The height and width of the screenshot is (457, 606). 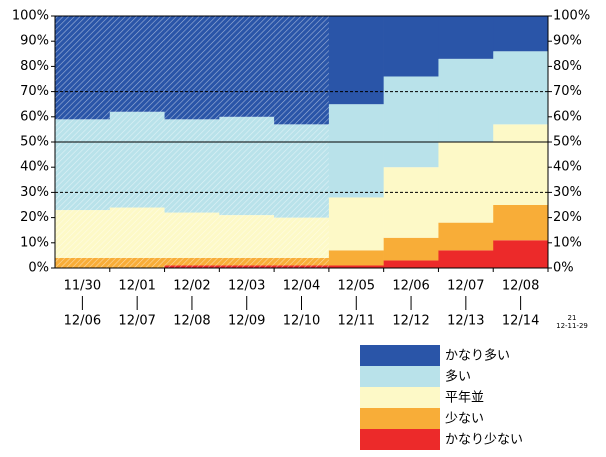 I want to click on x-tick-label: 12/04, so click(x=301, y=286).